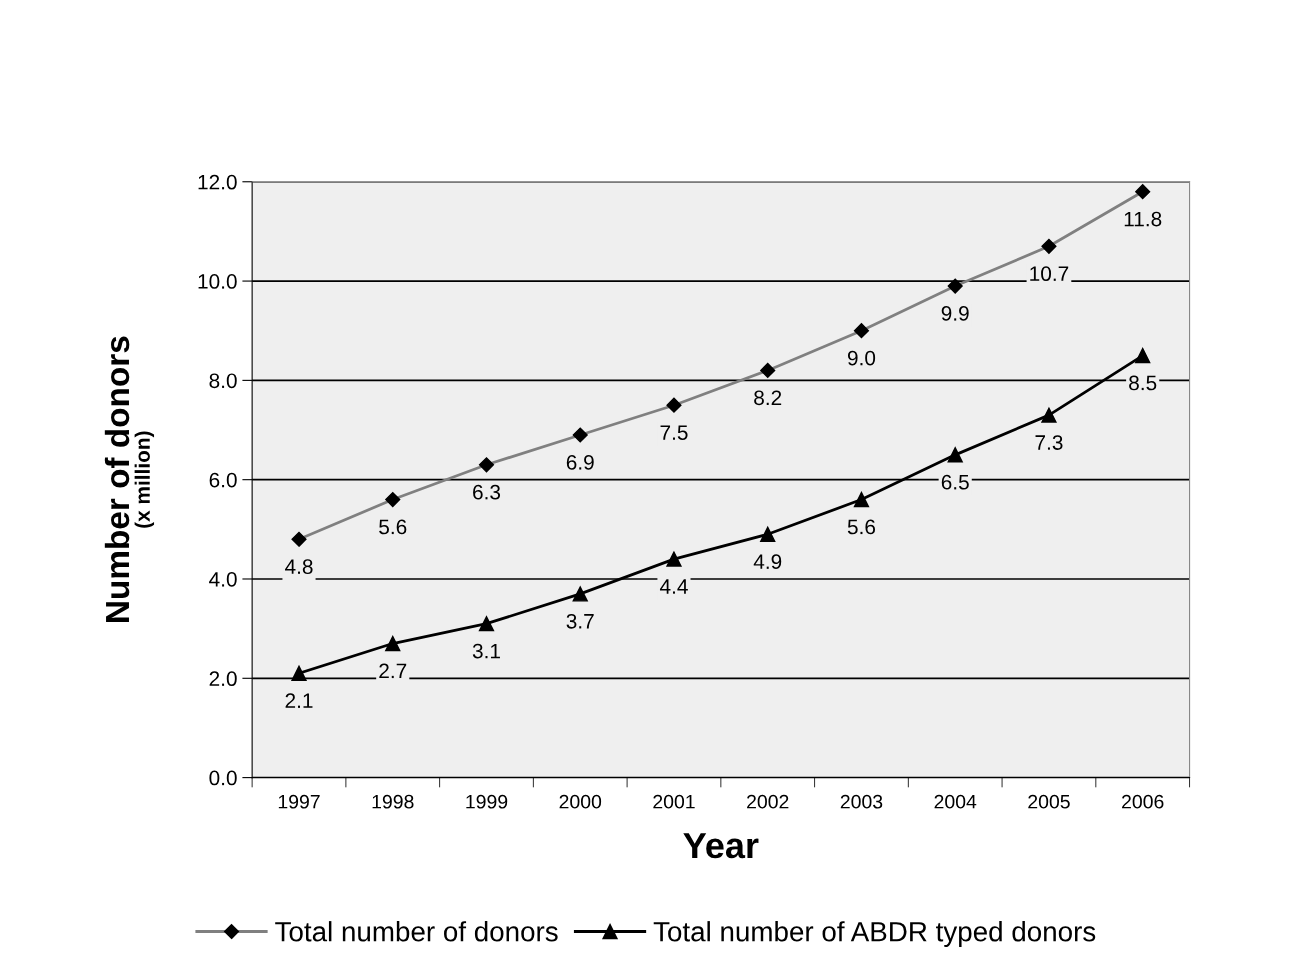 Image resolution: width=1293 pixels, height=972 pixels. What do you see at coordinates (299, 700) in the screenshot?
I see `data-label: 2.1` at bounding box center [299, 700].